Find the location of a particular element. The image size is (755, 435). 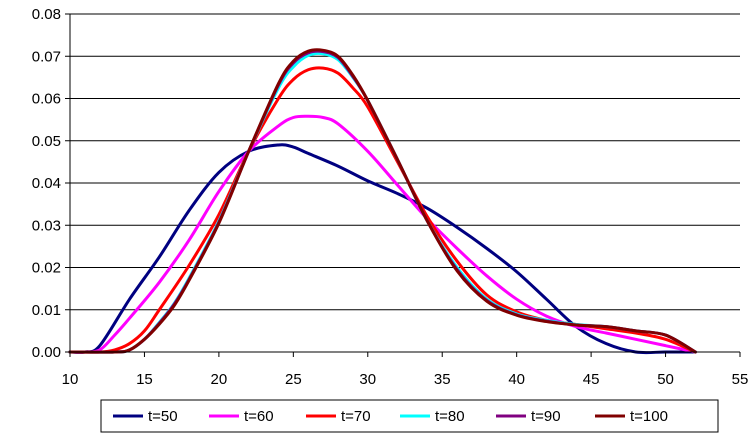

legend-label: t=50 is located at coordinates (163, 416).